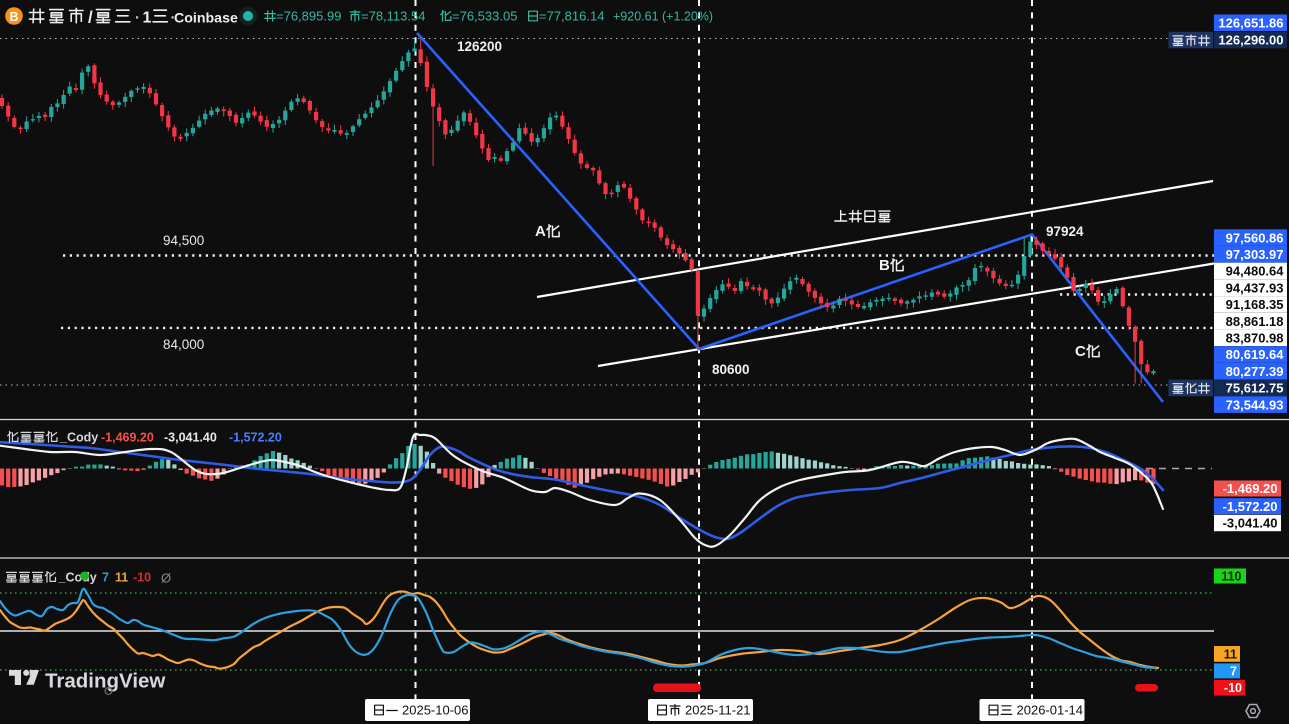  Describe the element at coordinates (183, 240) in the screenshot. I see `svg-text: 94,500` at that location.